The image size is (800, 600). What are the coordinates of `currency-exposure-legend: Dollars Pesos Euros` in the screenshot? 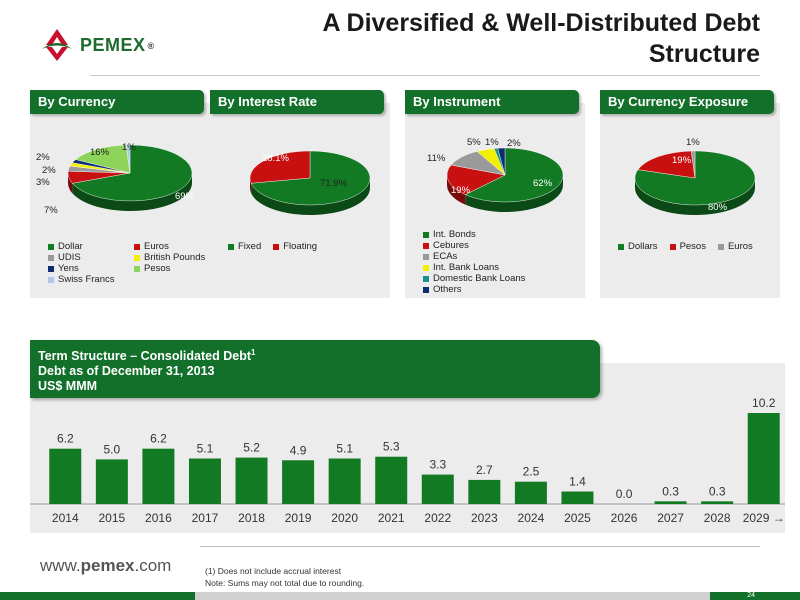 It's located at (685, 246).